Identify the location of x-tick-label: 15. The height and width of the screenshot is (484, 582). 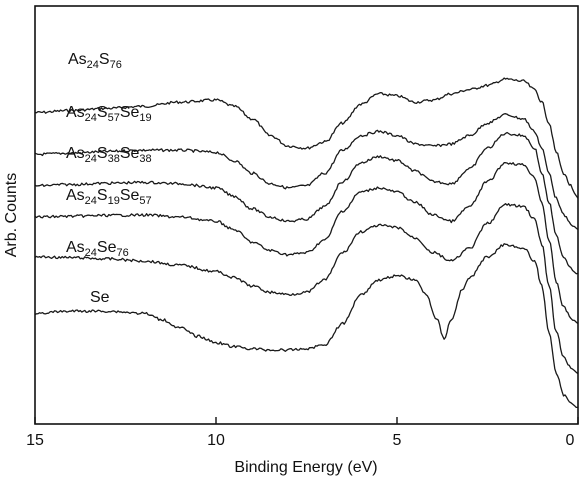
(35, 440).